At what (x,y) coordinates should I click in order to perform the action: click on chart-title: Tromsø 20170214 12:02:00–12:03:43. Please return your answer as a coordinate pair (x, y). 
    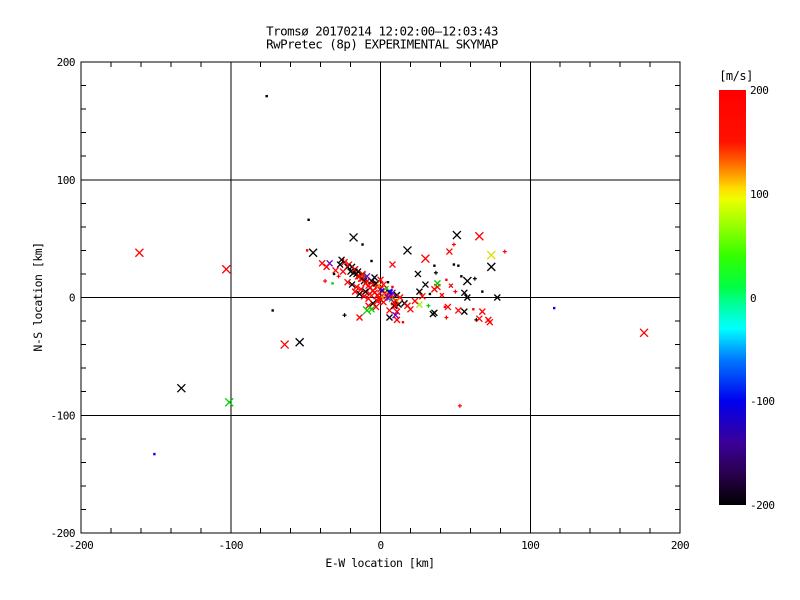
    Looking at the image, I should click on (382, 31).